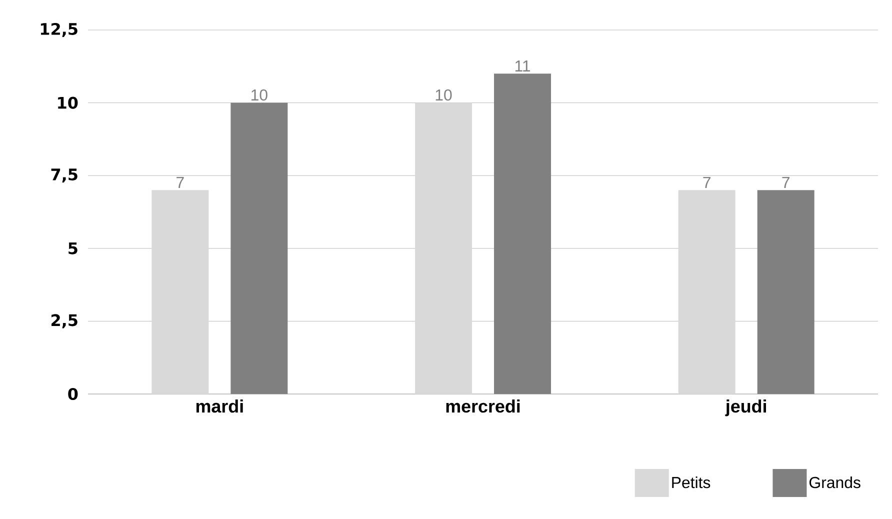 This screenshot has height=519, width=892. I want to click on y-tick-label: 7,5, so click(64, 175).